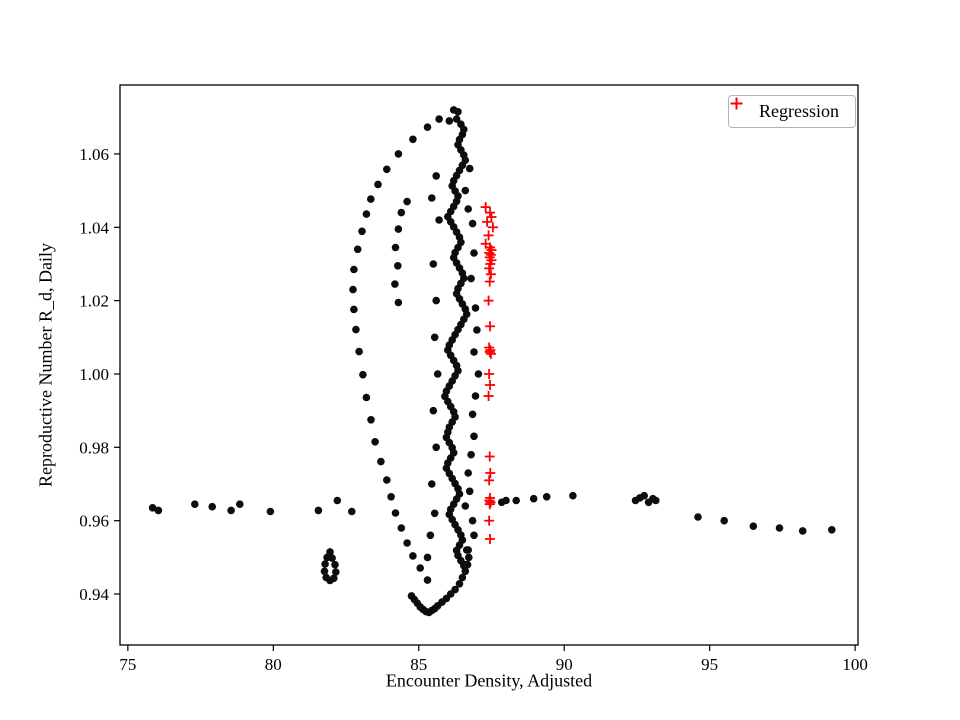  Describe the element at coordinates (273, 664) in the screenshot. I see `x-tick-label: 80` at that location.